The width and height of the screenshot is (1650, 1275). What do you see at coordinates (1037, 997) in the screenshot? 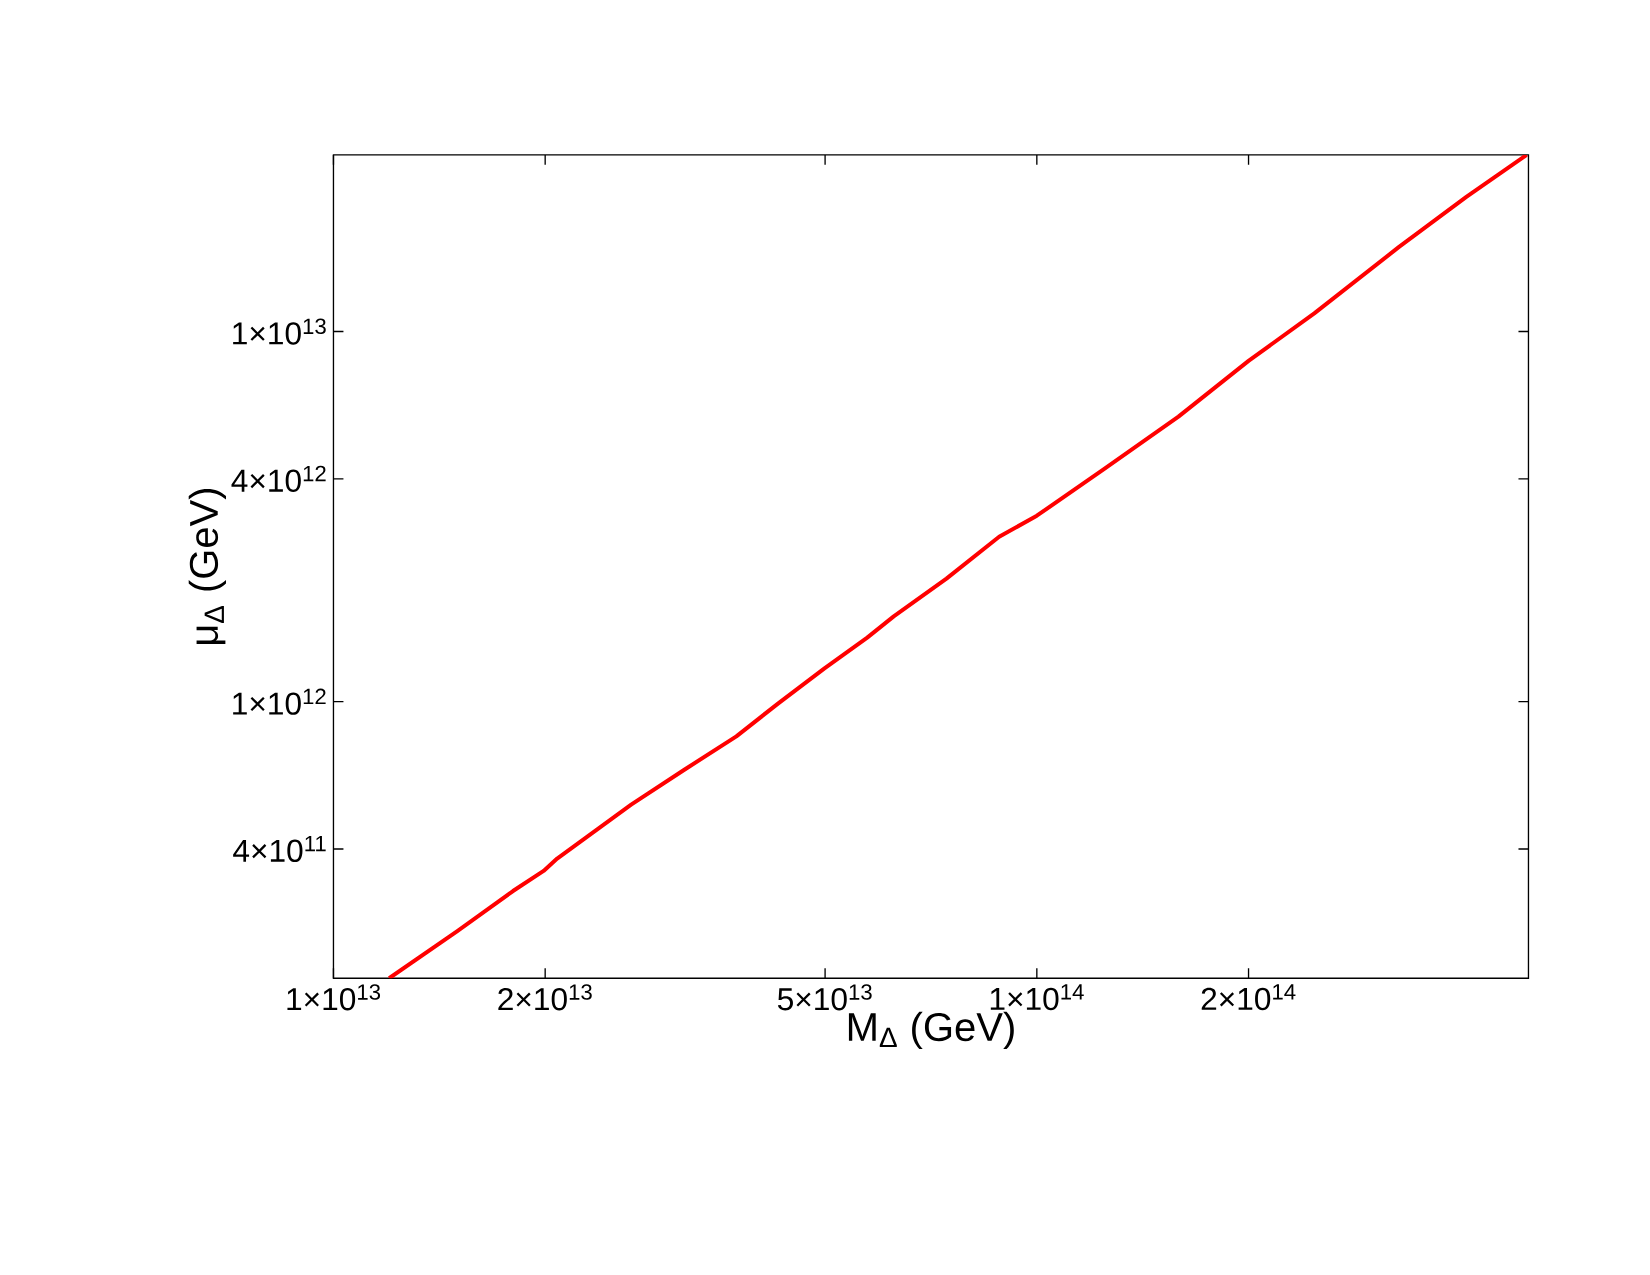
I see `x-tick-label: 1×10$^{14}$` at bounding box center [1037, 997].